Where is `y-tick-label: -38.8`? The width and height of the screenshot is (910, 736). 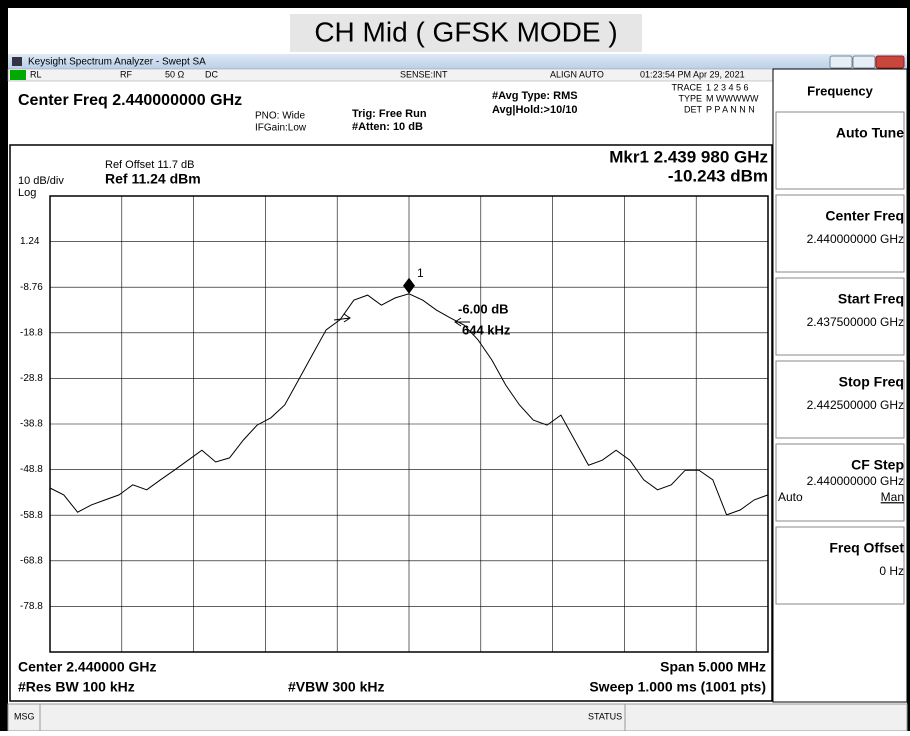
y-tick-label: -38.8 is located at coordinates (31, 424).